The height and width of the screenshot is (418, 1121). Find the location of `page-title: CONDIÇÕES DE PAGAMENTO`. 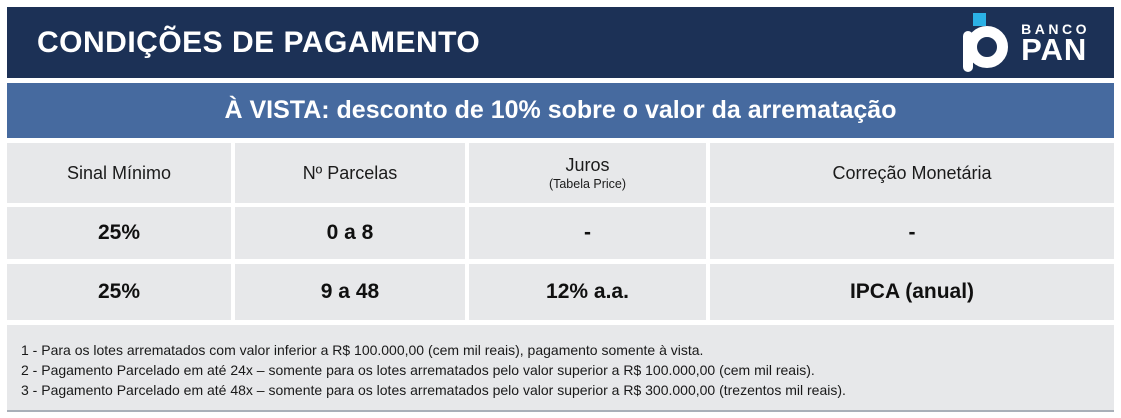

page-title: CONDIÇÕES DE PAGAMENTO is located at coordinates (259, 42).